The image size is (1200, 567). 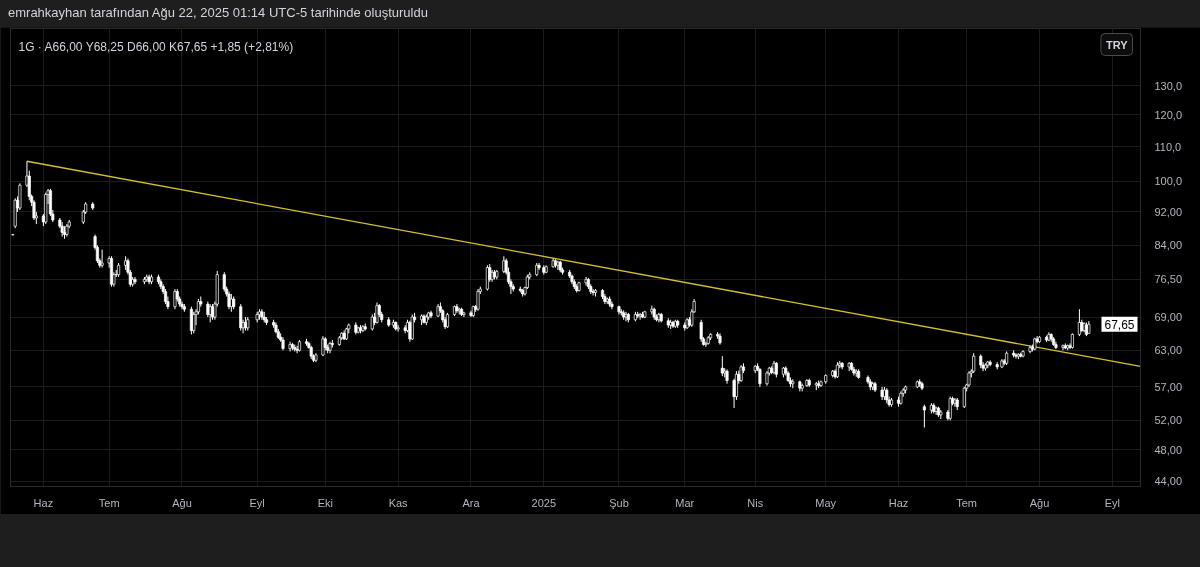 What do you see at coordinates (218, 13) in the screenshot?
I see `chart-title: emrahkayhan tarafından Ağu 22, 2025 01:14 UTC-5 tarihinde oluşturuldu` at bounding box center [218, 13].